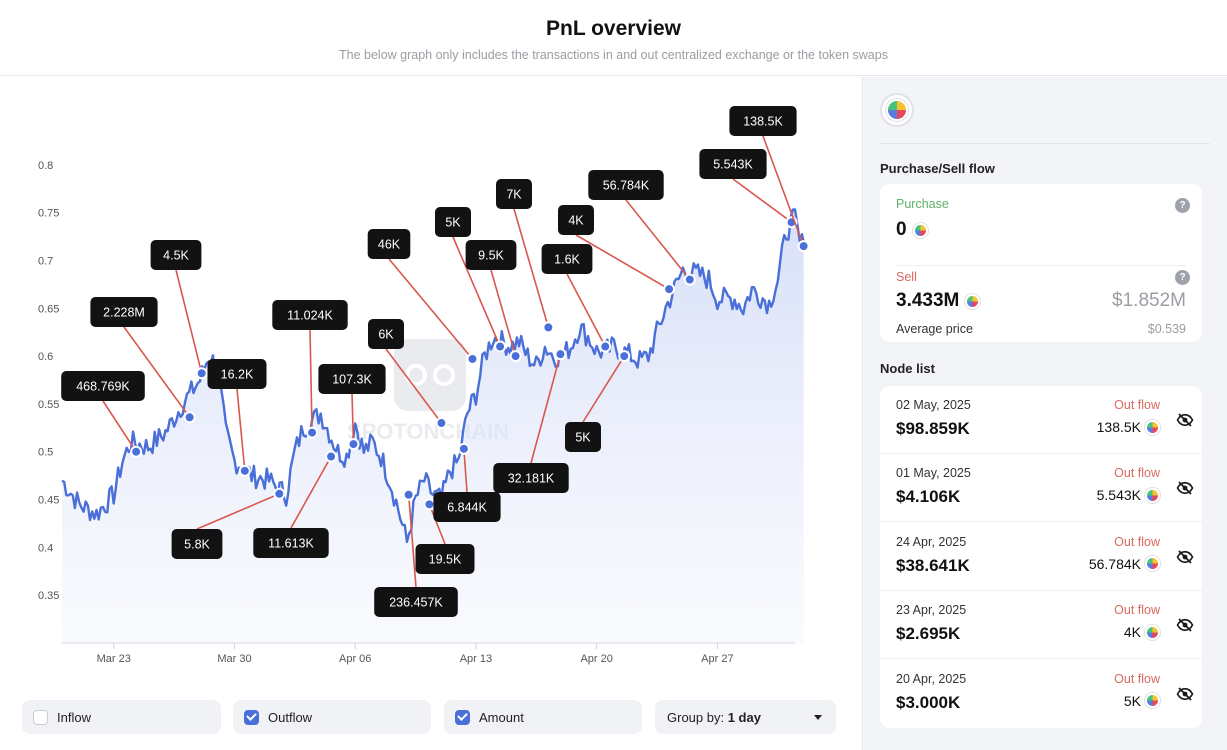 This screenshot has height=750, width=1227. What do you see at coordinates (121, 717) in the screenshot?
I see `inflow-toggle: Inflow` at bounding box center [121, 717].